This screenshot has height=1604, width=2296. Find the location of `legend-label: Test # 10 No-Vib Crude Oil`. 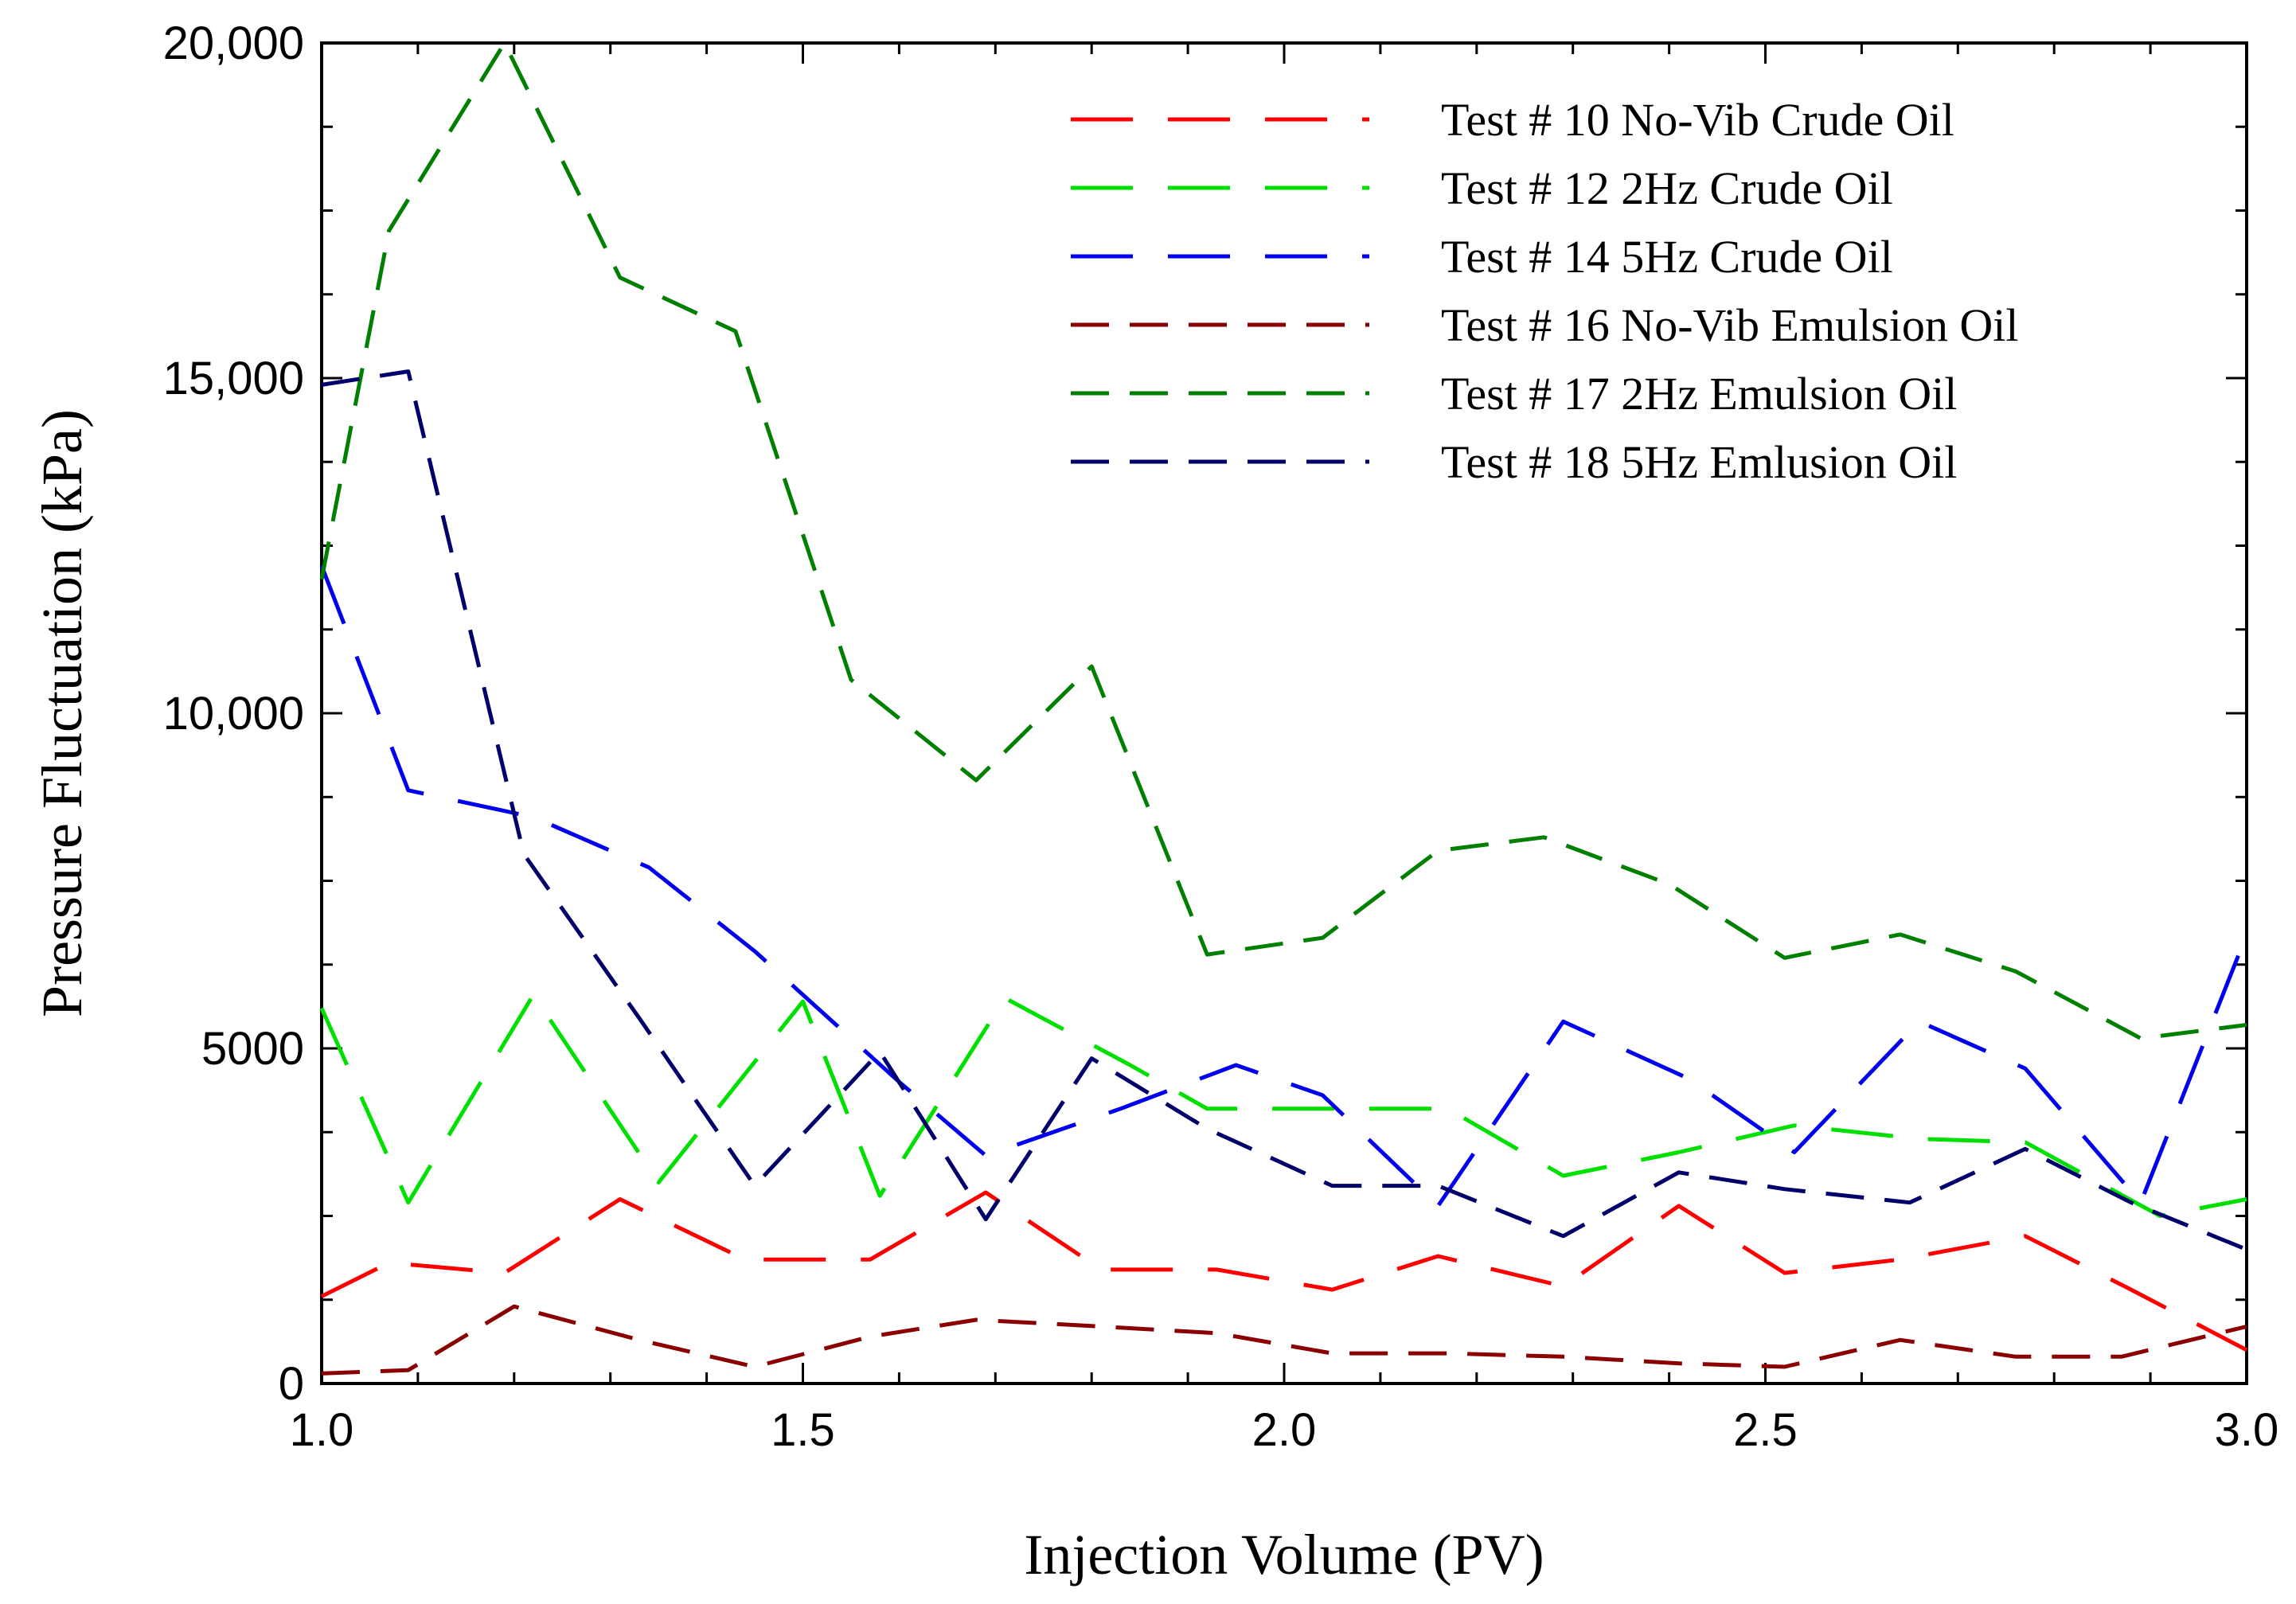

legend-label: Test # 10 No-Vib Crude Oil is located at coordinates (1697, 120).